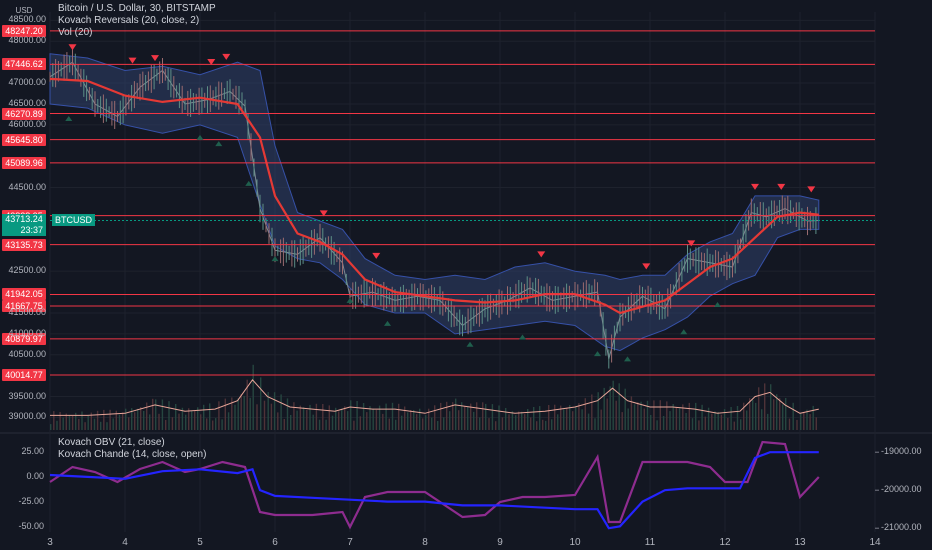 This screenshot has height=550, width=932. I want to click on indicator-volume: Vol (20), so click(75, 32).